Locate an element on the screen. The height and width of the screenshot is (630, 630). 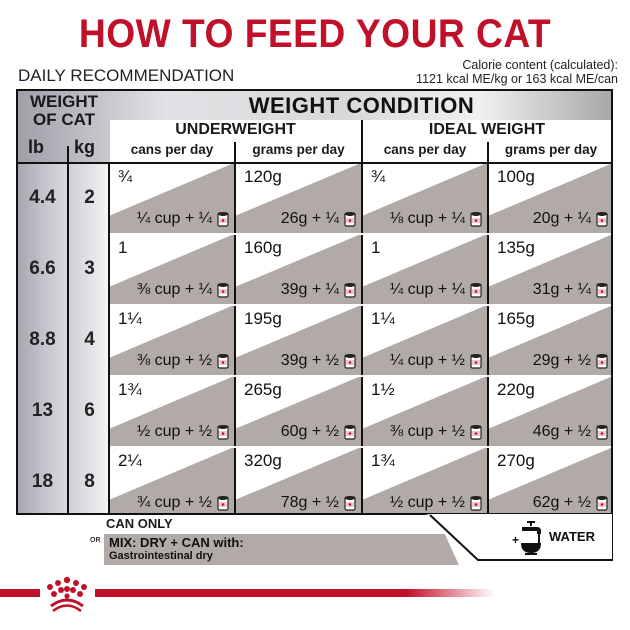
underweight-cans-cell: 1 ⅜ cup + ¼ is located at coordinates (172, 269).